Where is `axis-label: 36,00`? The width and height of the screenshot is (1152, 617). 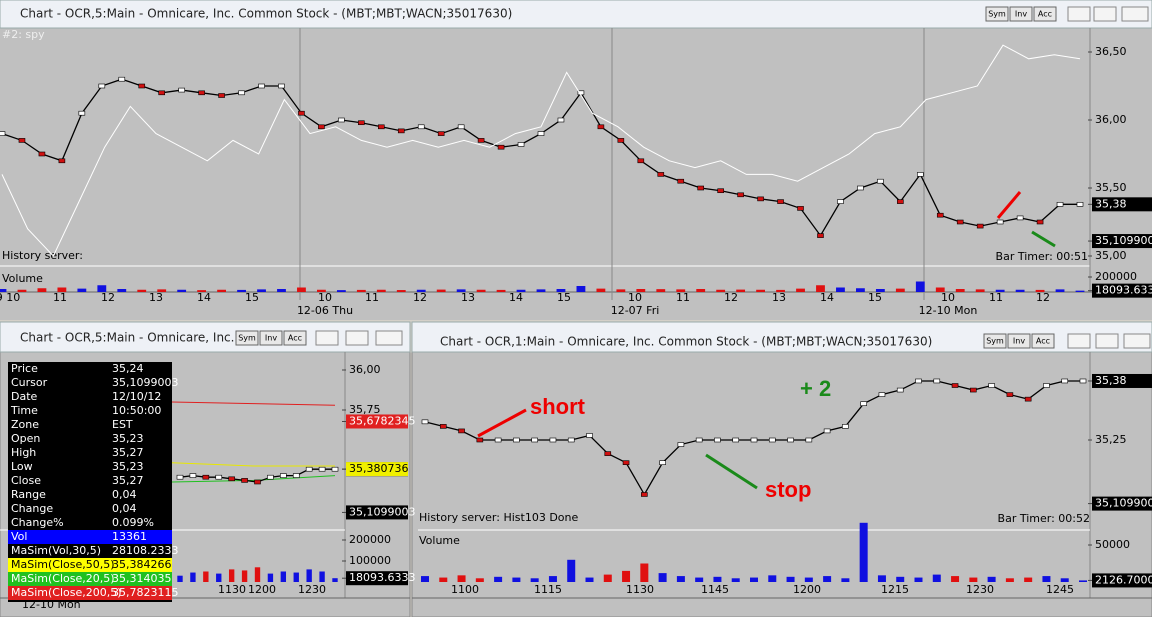
axis-label: 36,00 is located at coordinates (365, 369).